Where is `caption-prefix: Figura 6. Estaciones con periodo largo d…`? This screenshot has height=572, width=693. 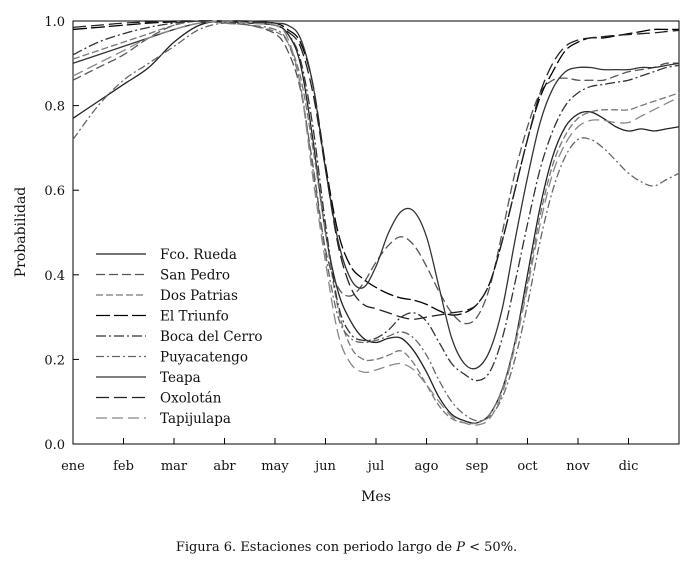 caption-prefix: Figura 6. Estaciones con periodo largo d… is located at coordinates (316, 547).